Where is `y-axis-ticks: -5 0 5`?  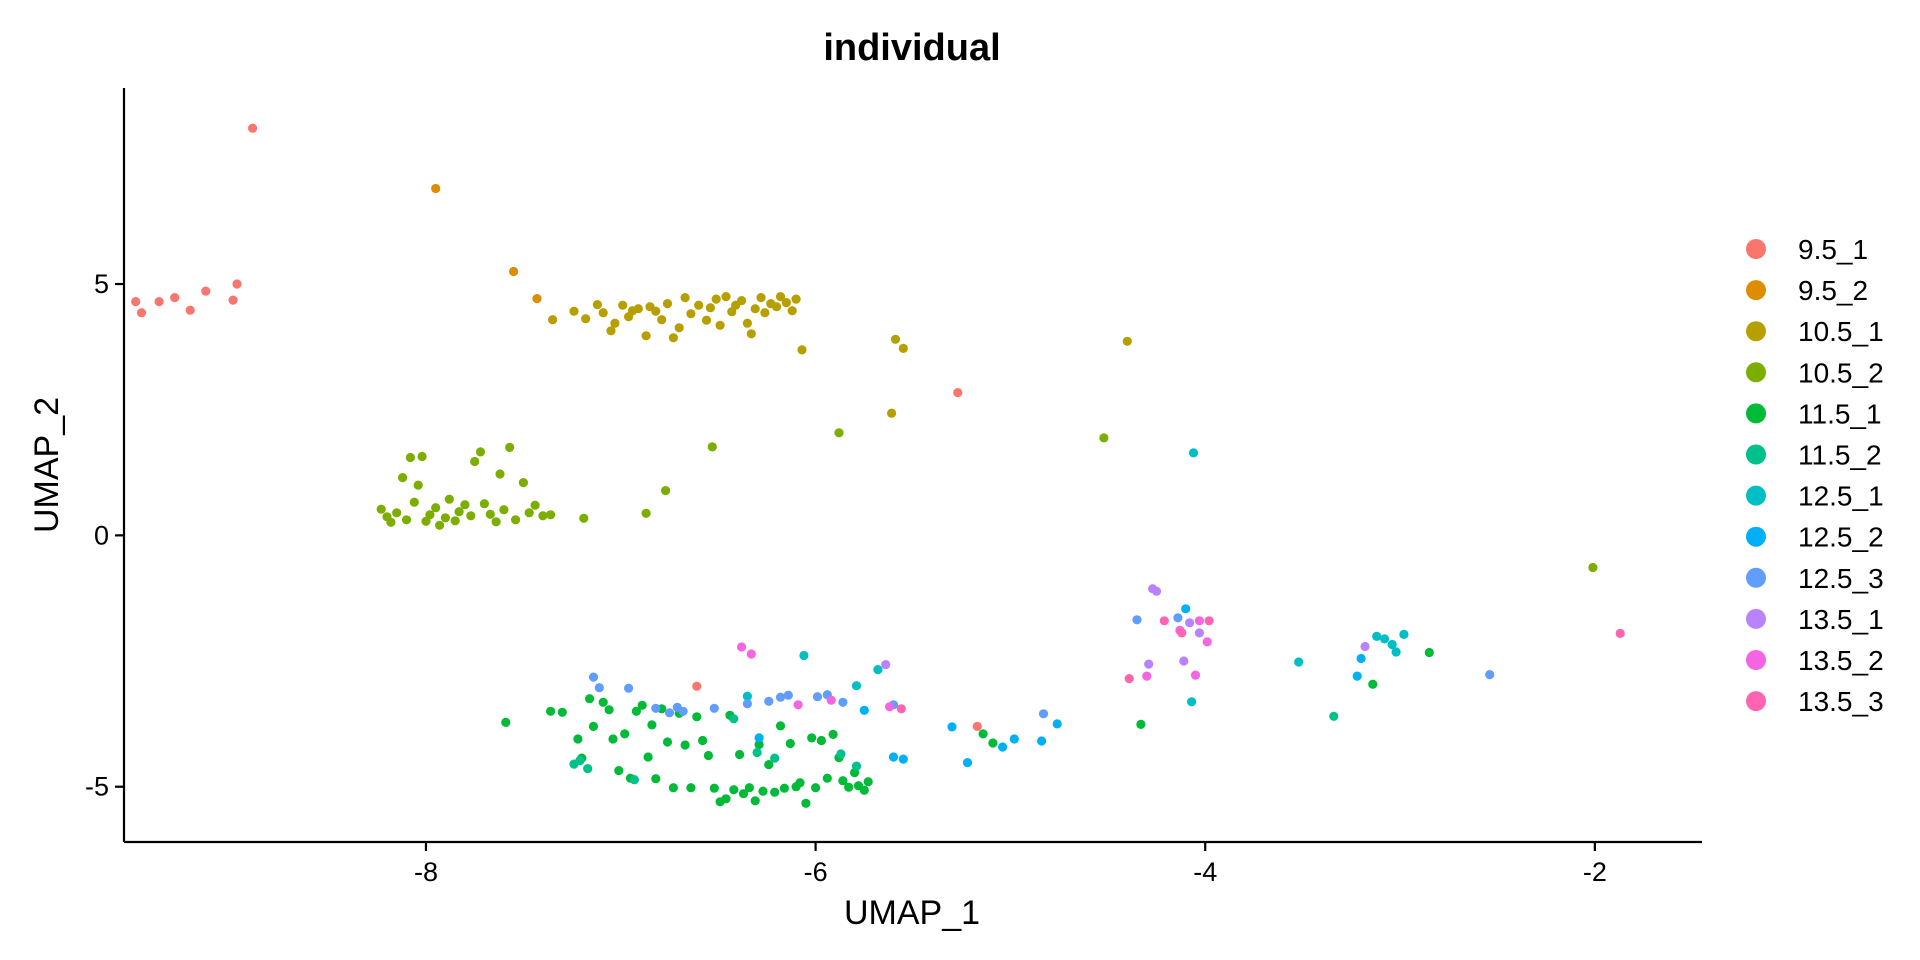 y-axis-ticks: -5 0 5 is located at coordinates (104, 535).